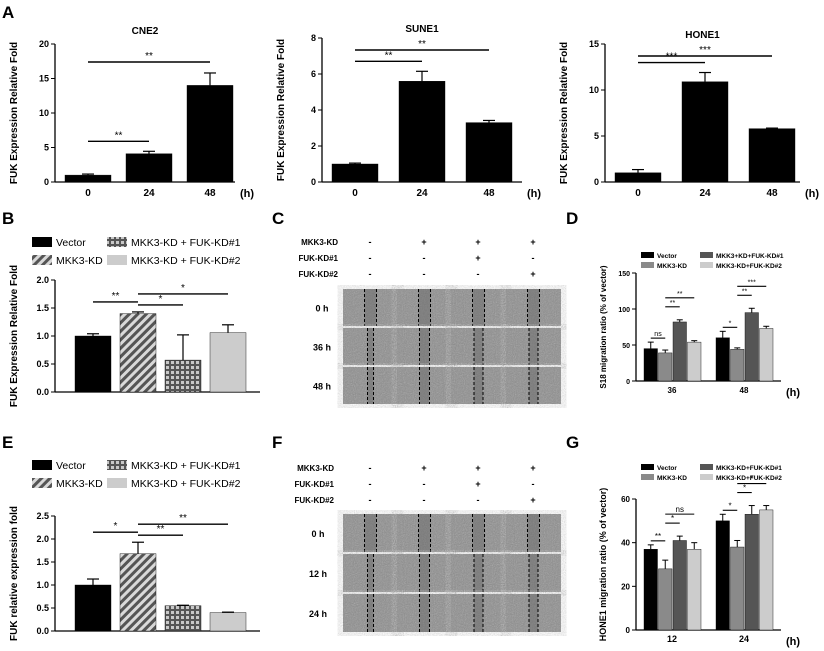 The height and width of the screenshot is (651, 824). I want to click on legend-label: MKK3-KD, so click(672, 266).